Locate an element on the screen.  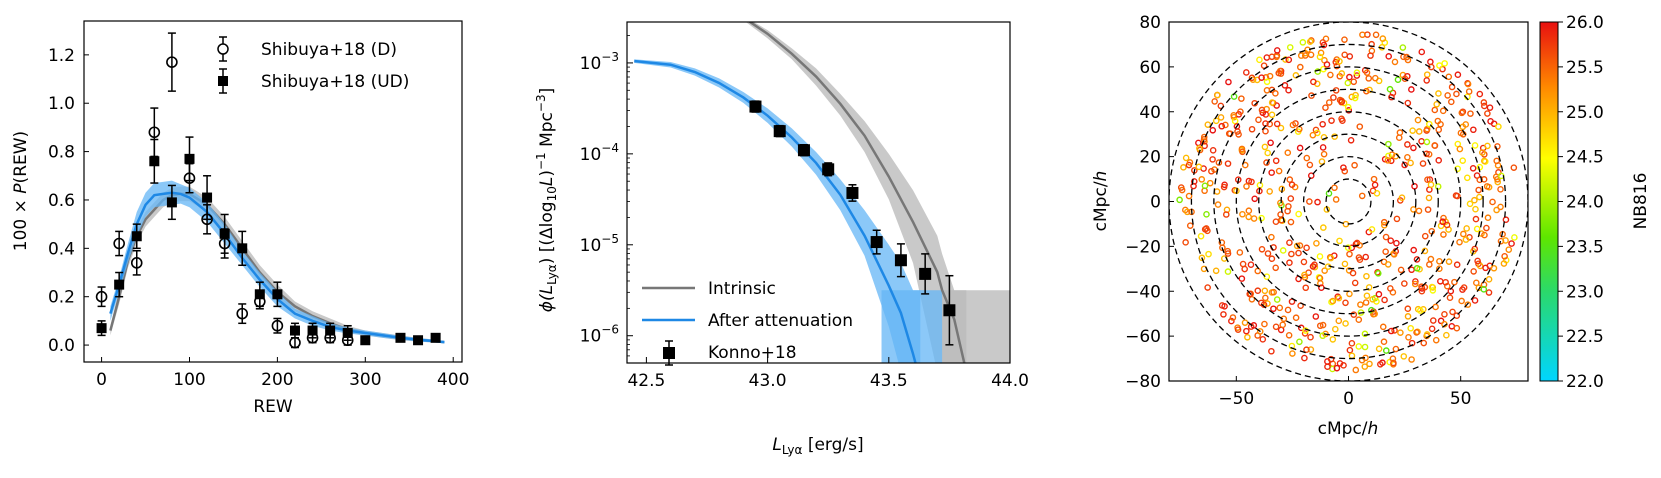
map-y-tick-label: 60 is located at coordinates (1150, 68).